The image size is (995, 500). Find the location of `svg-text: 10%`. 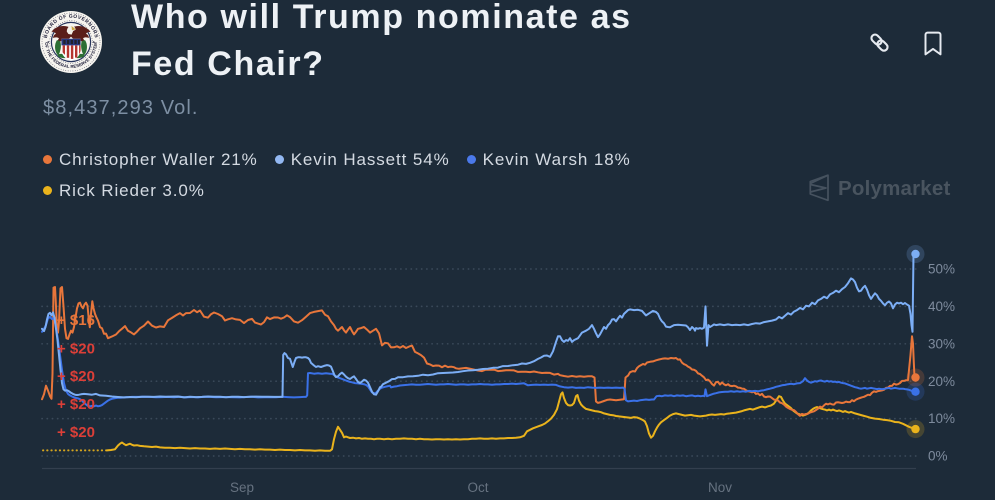

svg-text: 10% is located at coordinates (941, 418).